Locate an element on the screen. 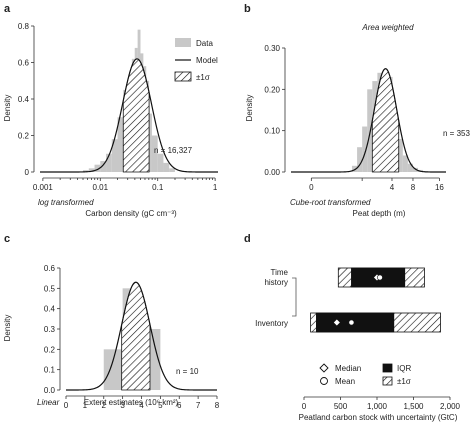  model-curve-a is located at coordinates (129, 115).